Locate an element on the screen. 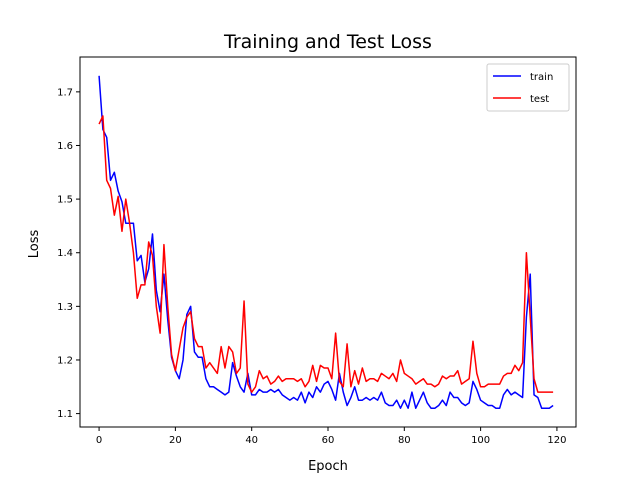  x-tick-label: 60 is located at coordinates (328, 440).